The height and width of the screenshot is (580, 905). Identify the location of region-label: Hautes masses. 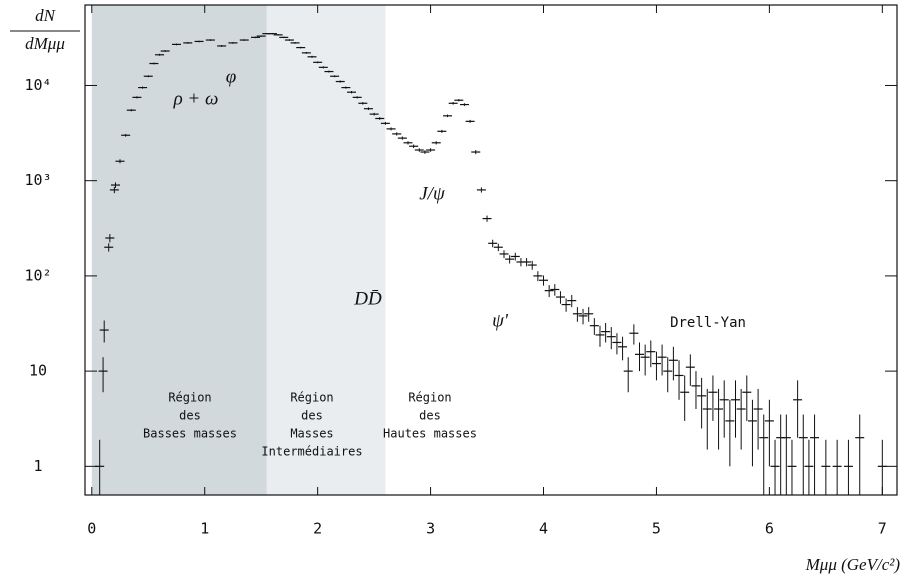
(430, 434).